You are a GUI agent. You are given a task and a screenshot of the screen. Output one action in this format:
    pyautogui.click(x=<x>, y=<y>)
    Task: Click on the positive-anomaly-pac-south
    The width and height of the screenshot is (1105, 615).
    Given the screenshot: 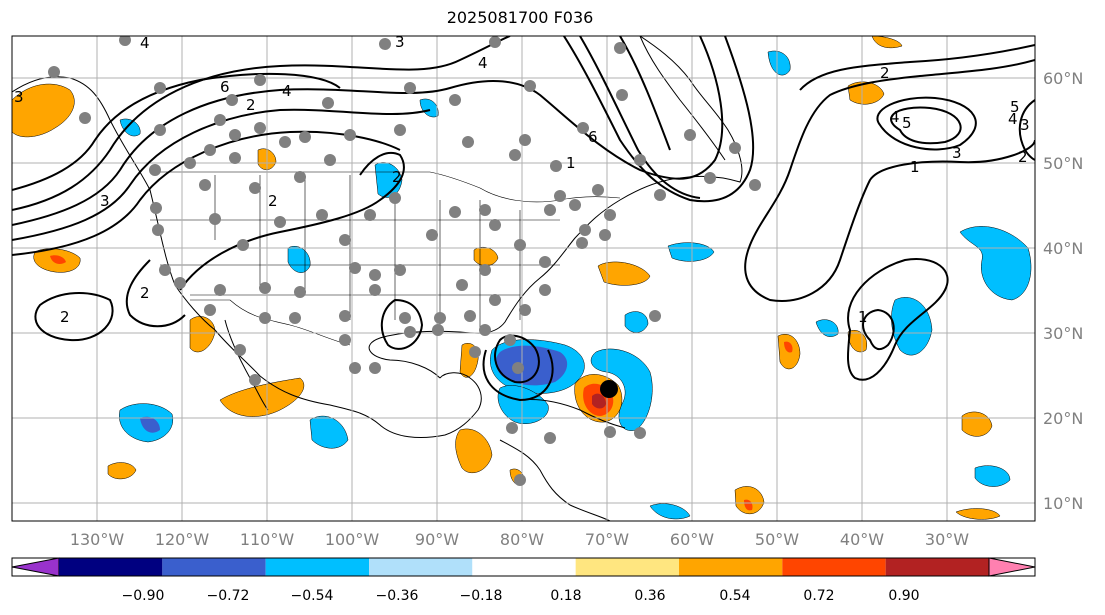 What is the action you would take?
    pyautogui.click(x=122, y=471)
    